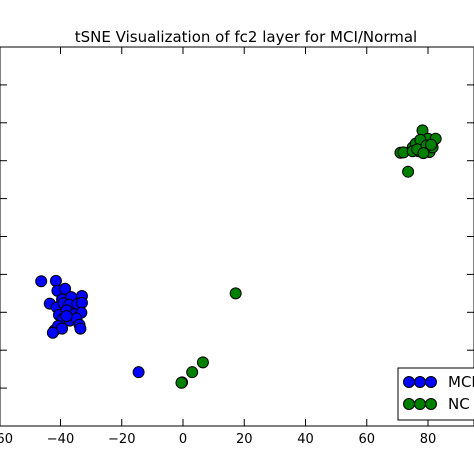 This screenshot has height=474, width=474. What do you see at coordinates (244, 439) in the screenshot?
I see `x-tick-label: 20` at bounding box center [244, 439].